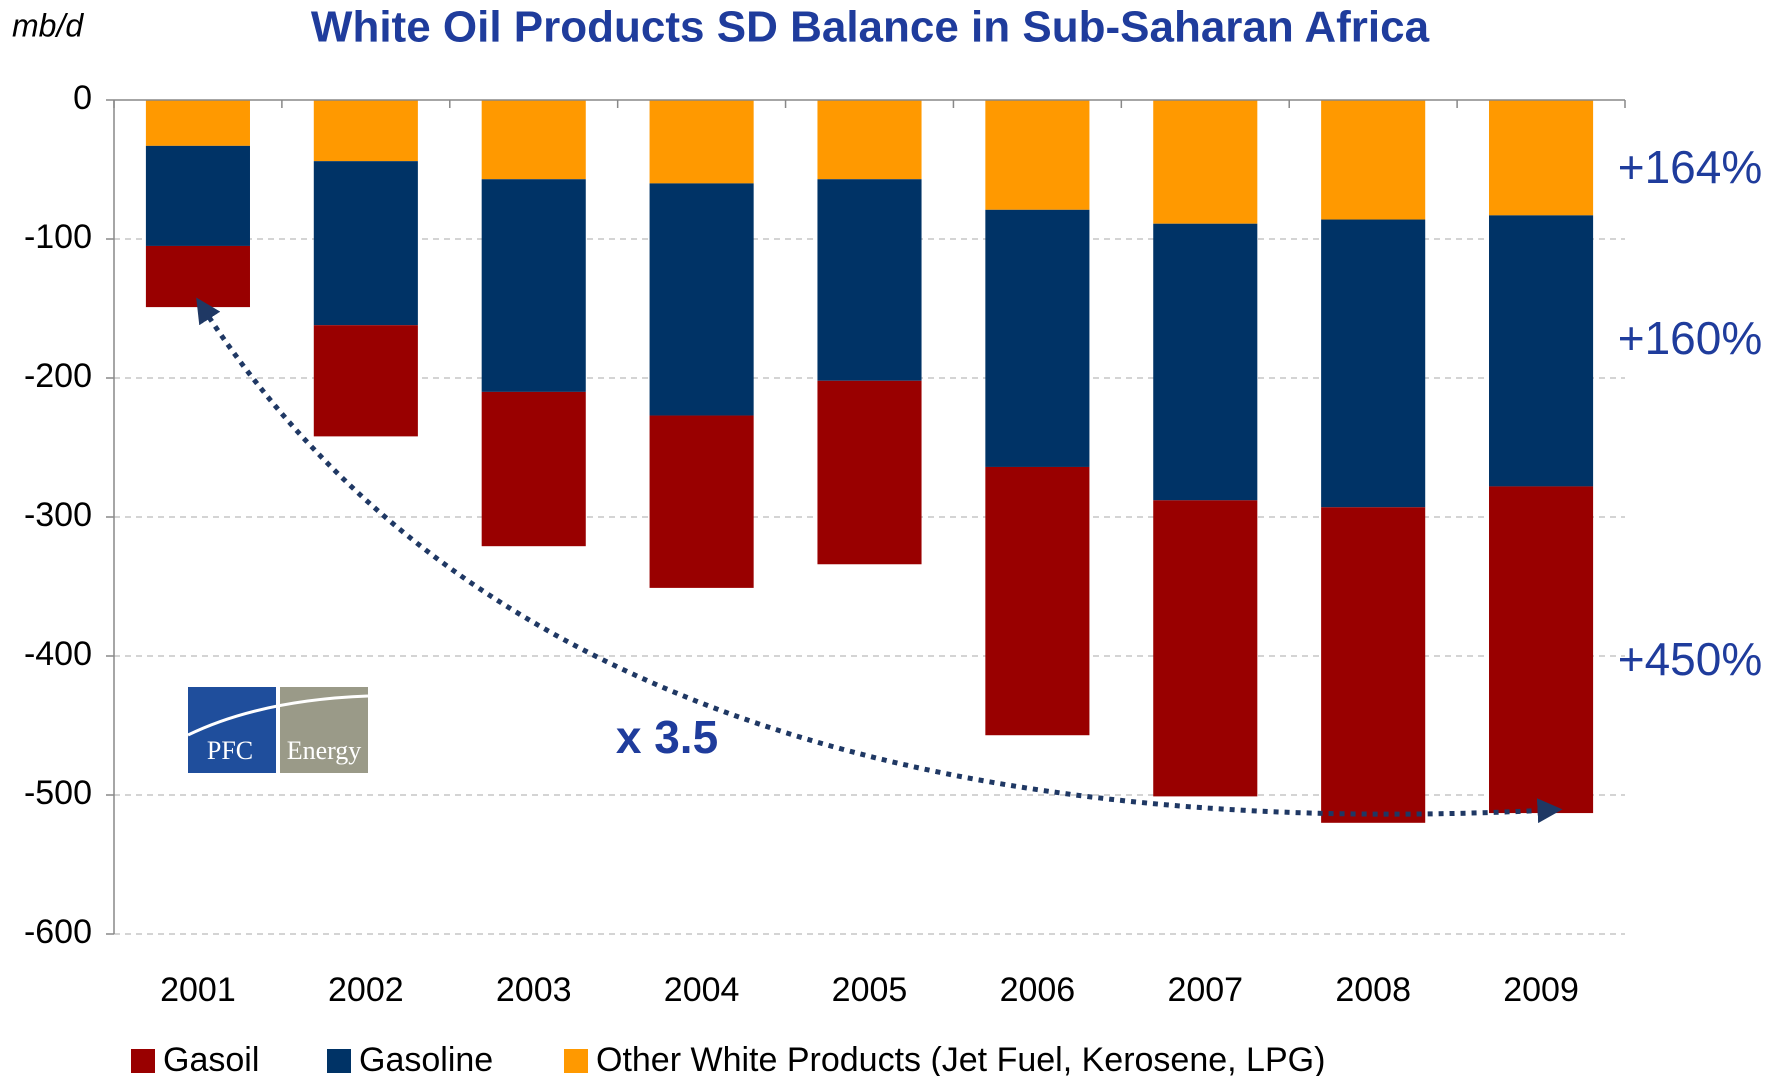  What do you see at coordinates (534, 990) in the screenshot?
I see `x-tick-label: 2003` at bounding box center [534, 990].